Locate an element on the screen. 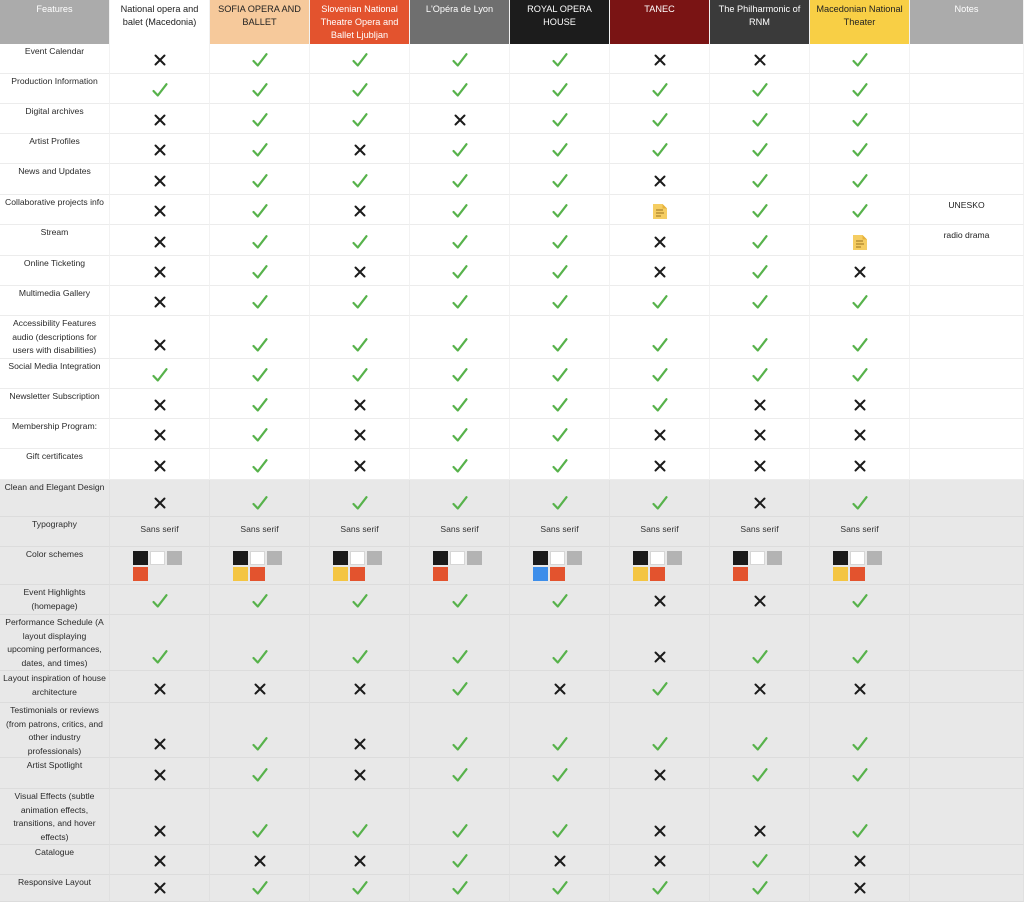 The image size is (1024, 903). header-notes: Notes is located at coordinates (967, 22).